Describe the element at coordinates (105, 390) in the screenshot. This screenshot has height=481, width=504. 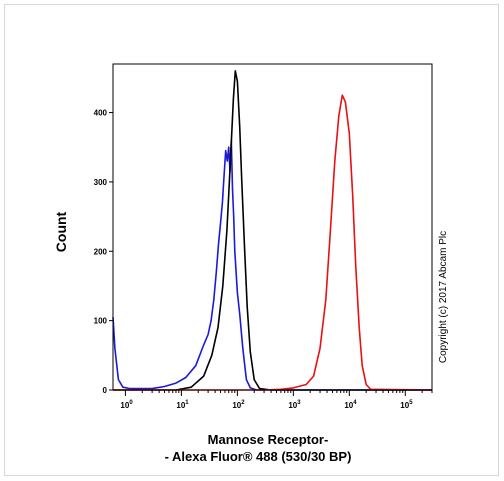
I see `y-tick-label: 0` at that location.